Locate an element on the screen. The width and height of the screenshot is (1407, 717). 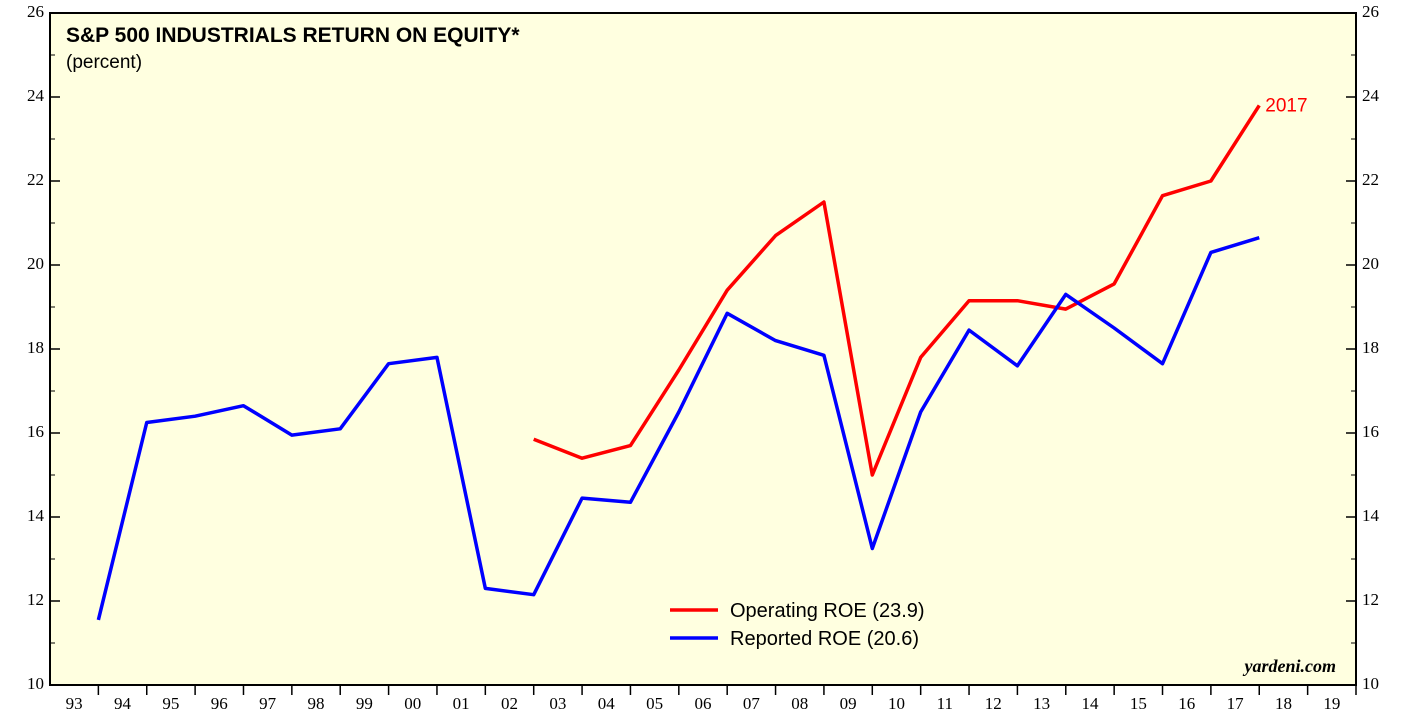
y-tick-label: 16 is located at coordinates (35, 431).